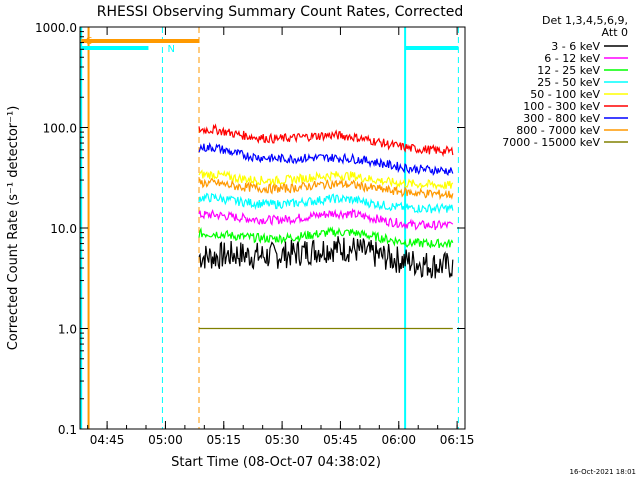 The height and width of the screenshot is (480, 640). Describe the element at coordinates (326, 140) in the screenshot. I see `series-line-100-300-kev` at that location.